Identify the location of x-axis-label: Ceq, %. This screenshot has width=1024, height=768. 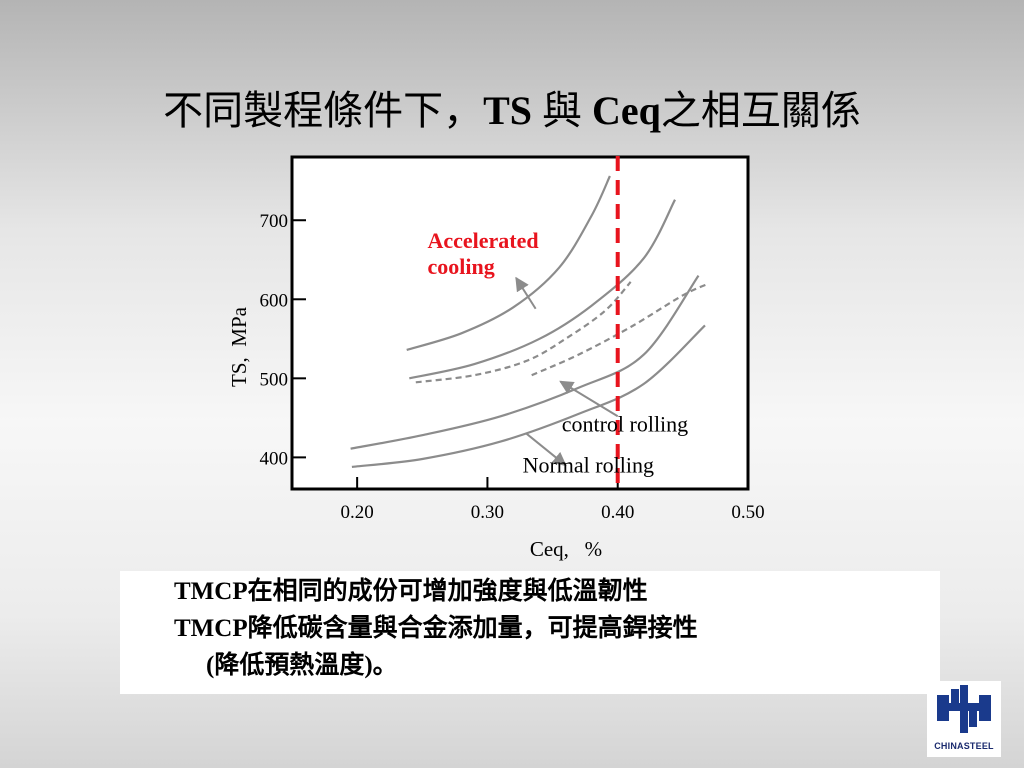
(566, 549).